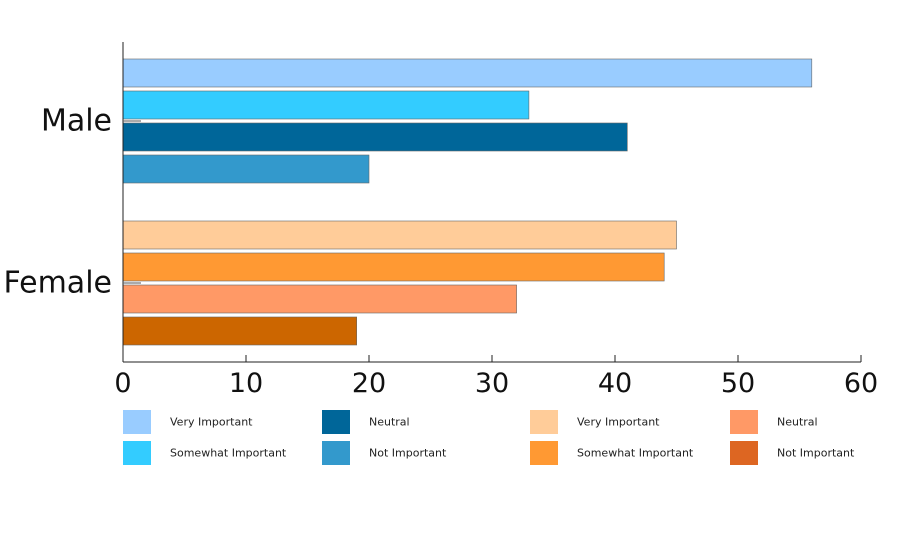  What do you see at coordinates (58, 283) in the screenshot?
I see `category-label-female: Female` at bounding box center [58, 283].